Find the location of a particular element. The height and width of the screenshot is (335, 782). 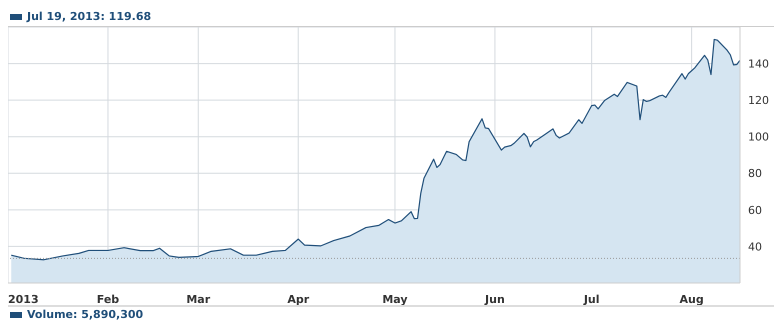

x-tick-label: May is located at coordinates (395, 299).